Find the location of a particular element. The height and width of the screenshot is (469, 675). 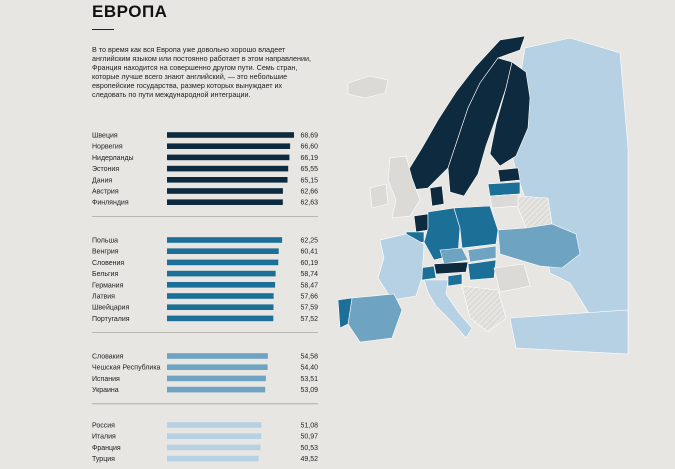

value-label: 66,60 is located at coordinates (309, 147).